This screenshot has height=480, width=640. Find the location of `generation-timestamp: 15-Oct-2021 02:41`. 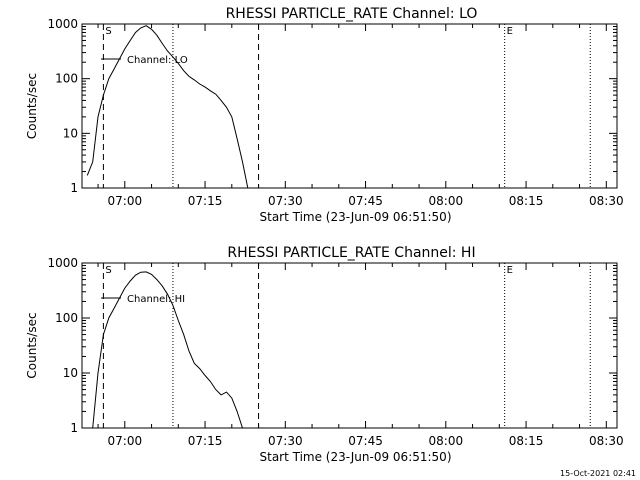

generation-timestamp: 15-Oct-2021 02:41 is located at coordinates (598, 473).